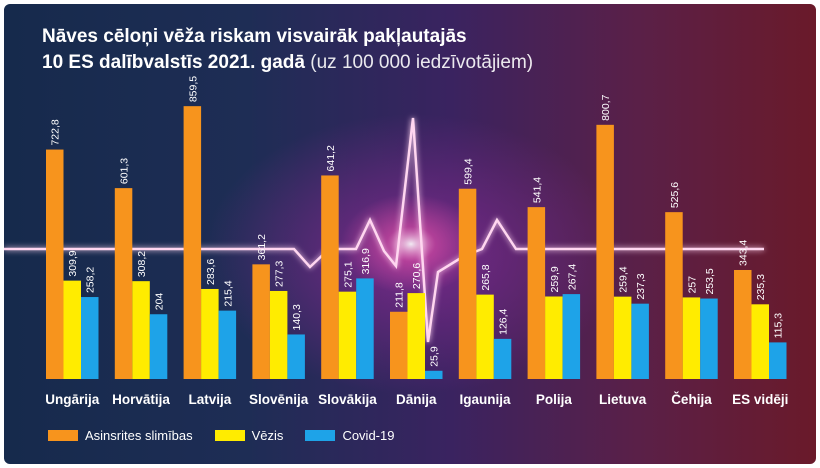 This screenshot has width=820, height=468. What do you see at coordinates (209, 399) in the screenshot?
I see `category-label: Latvija` at bounding box center [209, 399].